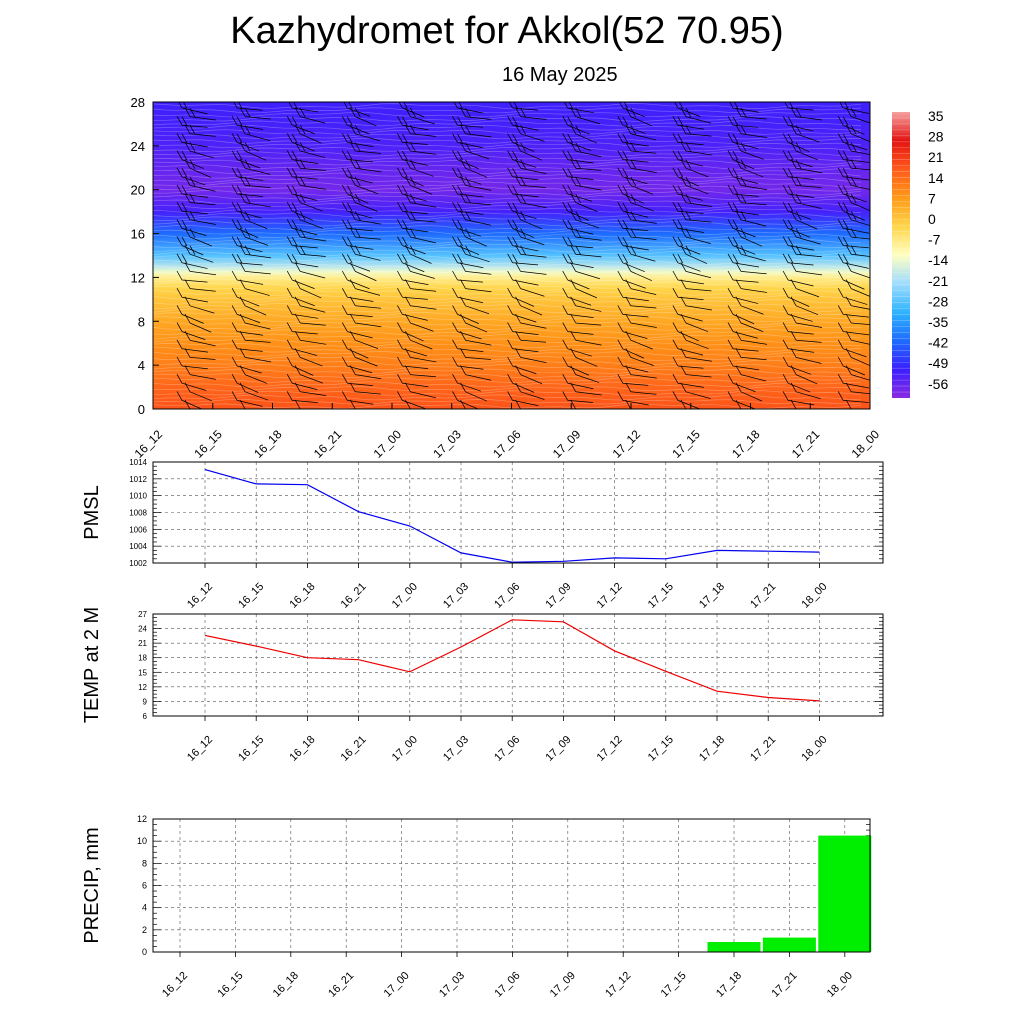 The height and width of the screenshot is (1024, 1024). What do you see at coordinates (144, 952) in the screenshot?
I see `y-tick-label: 0` at bounding box center [144, 952].